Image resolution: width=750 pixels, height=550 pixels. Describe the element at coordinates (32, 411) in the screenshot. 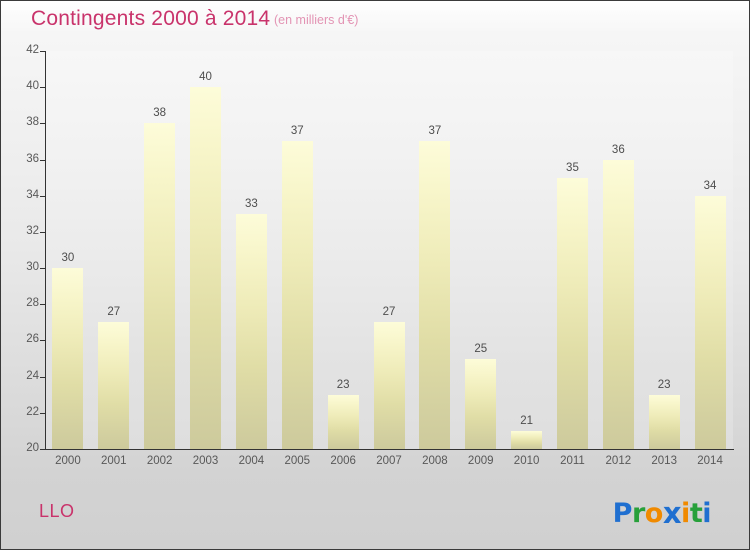

I see `y-axis-tick-label: 22` at that location.